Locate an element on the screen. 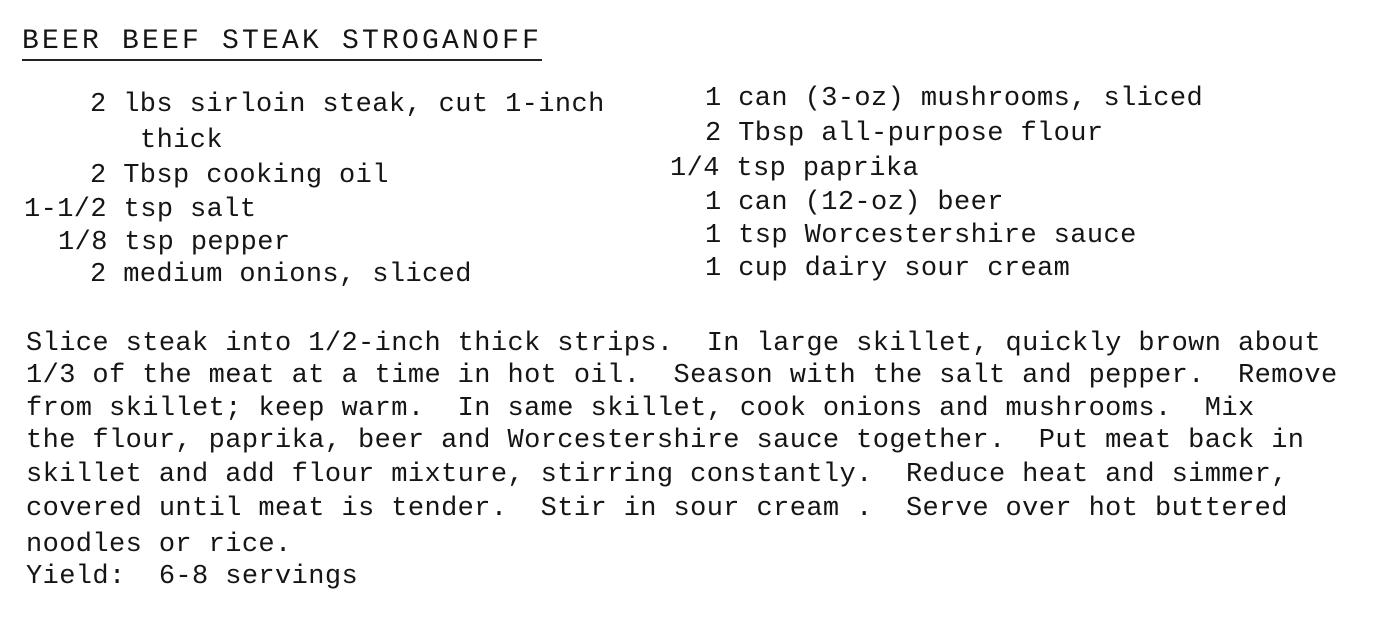  ingredient: 2 lbs sirloin steak, cut 1-inch is located at coordinates (347, 105).